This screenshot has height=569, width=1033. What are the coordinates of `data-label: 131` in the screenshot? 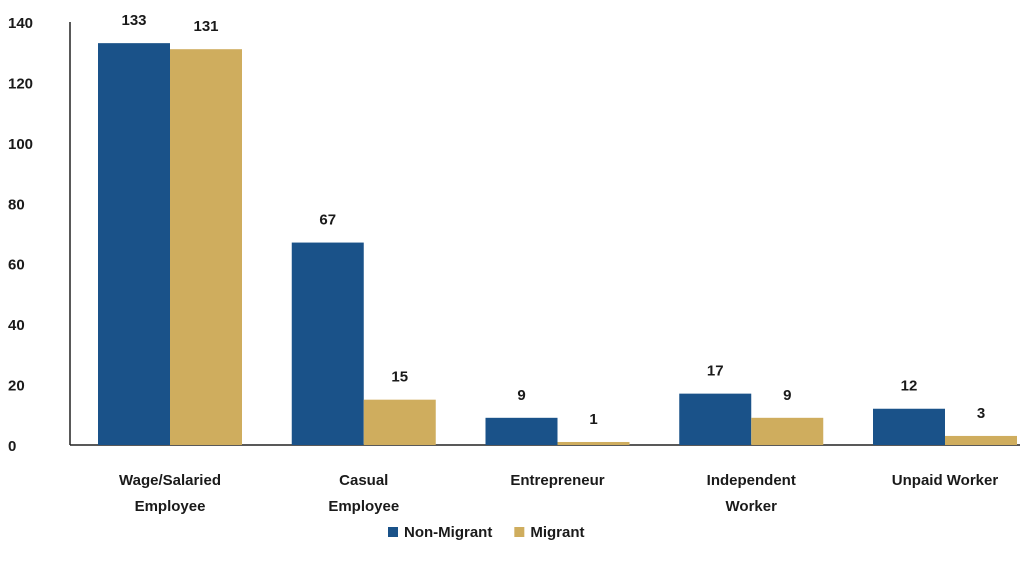 It's located at (205, 26).